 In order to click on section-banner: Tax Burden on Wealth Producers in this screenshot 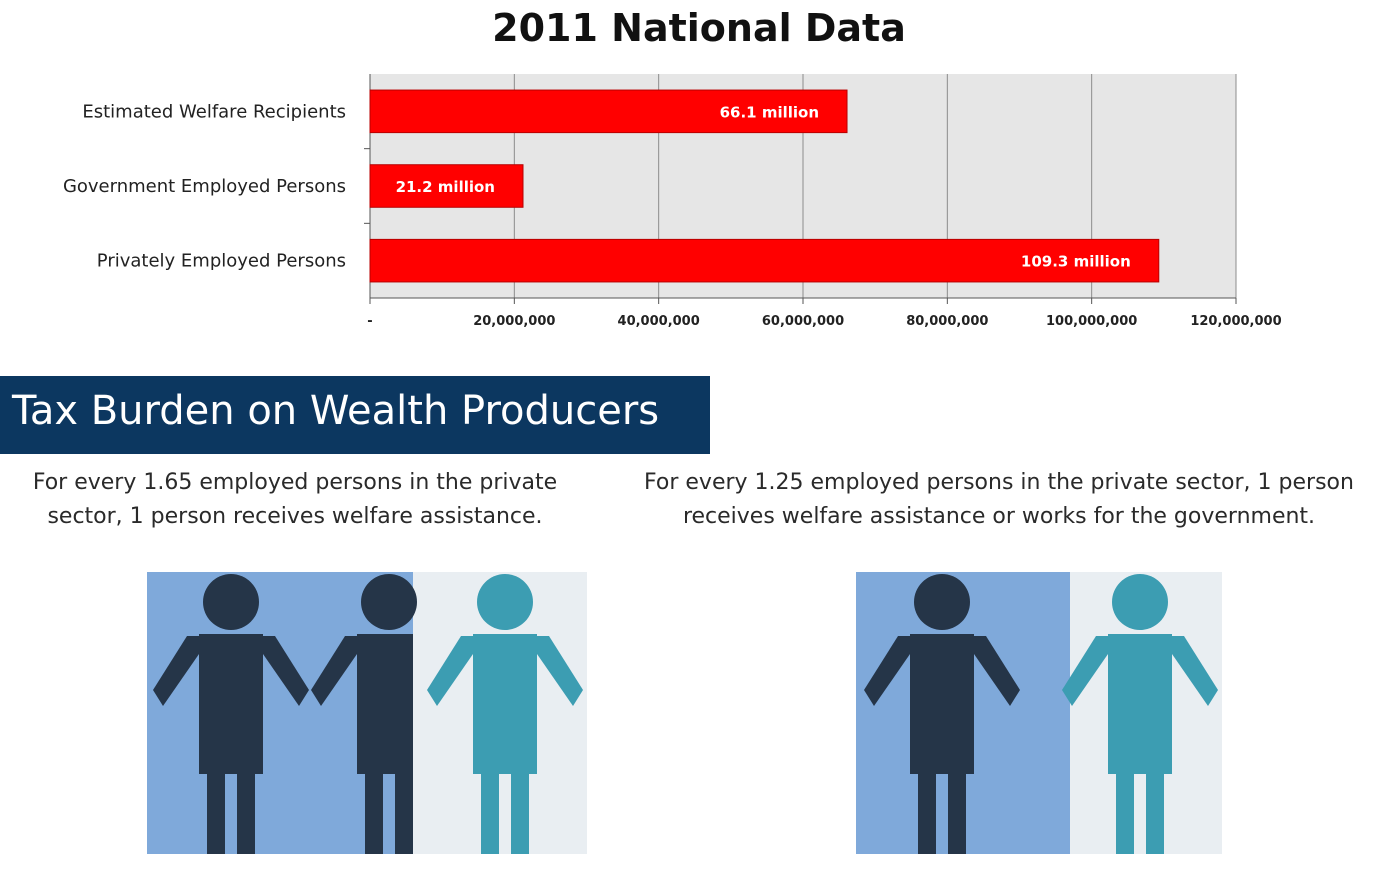, I will do `click(355, 415)`.